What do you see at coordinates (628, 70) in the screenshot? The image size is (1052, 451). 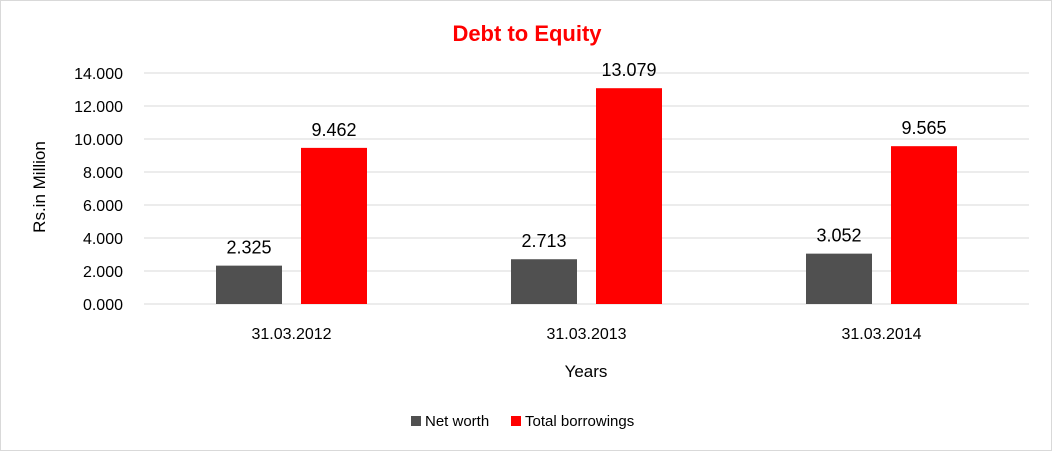 I see `data-label: 13.079` at bounding box center [628, 70].